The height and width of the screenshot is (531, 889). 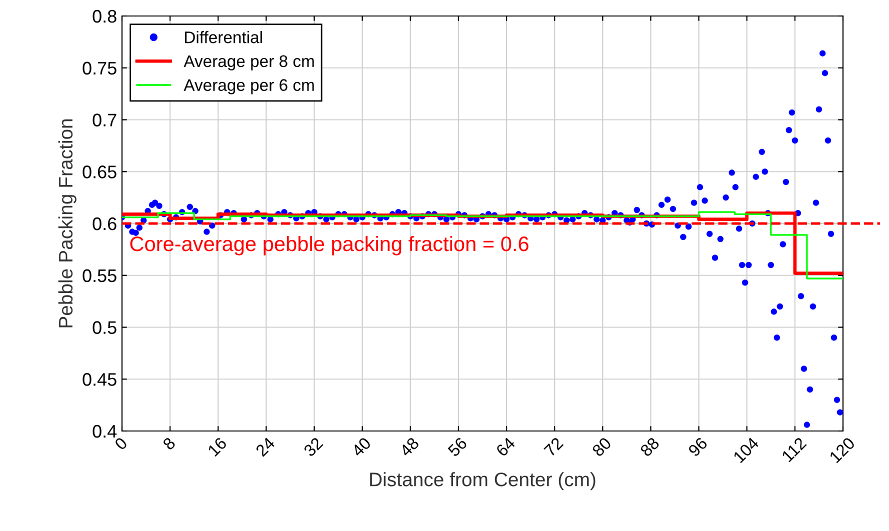 What do you see at coordinates (104, 327) in the screenshot?
I see `y-tick-label: 0.5` at bounding box center [104, 327].